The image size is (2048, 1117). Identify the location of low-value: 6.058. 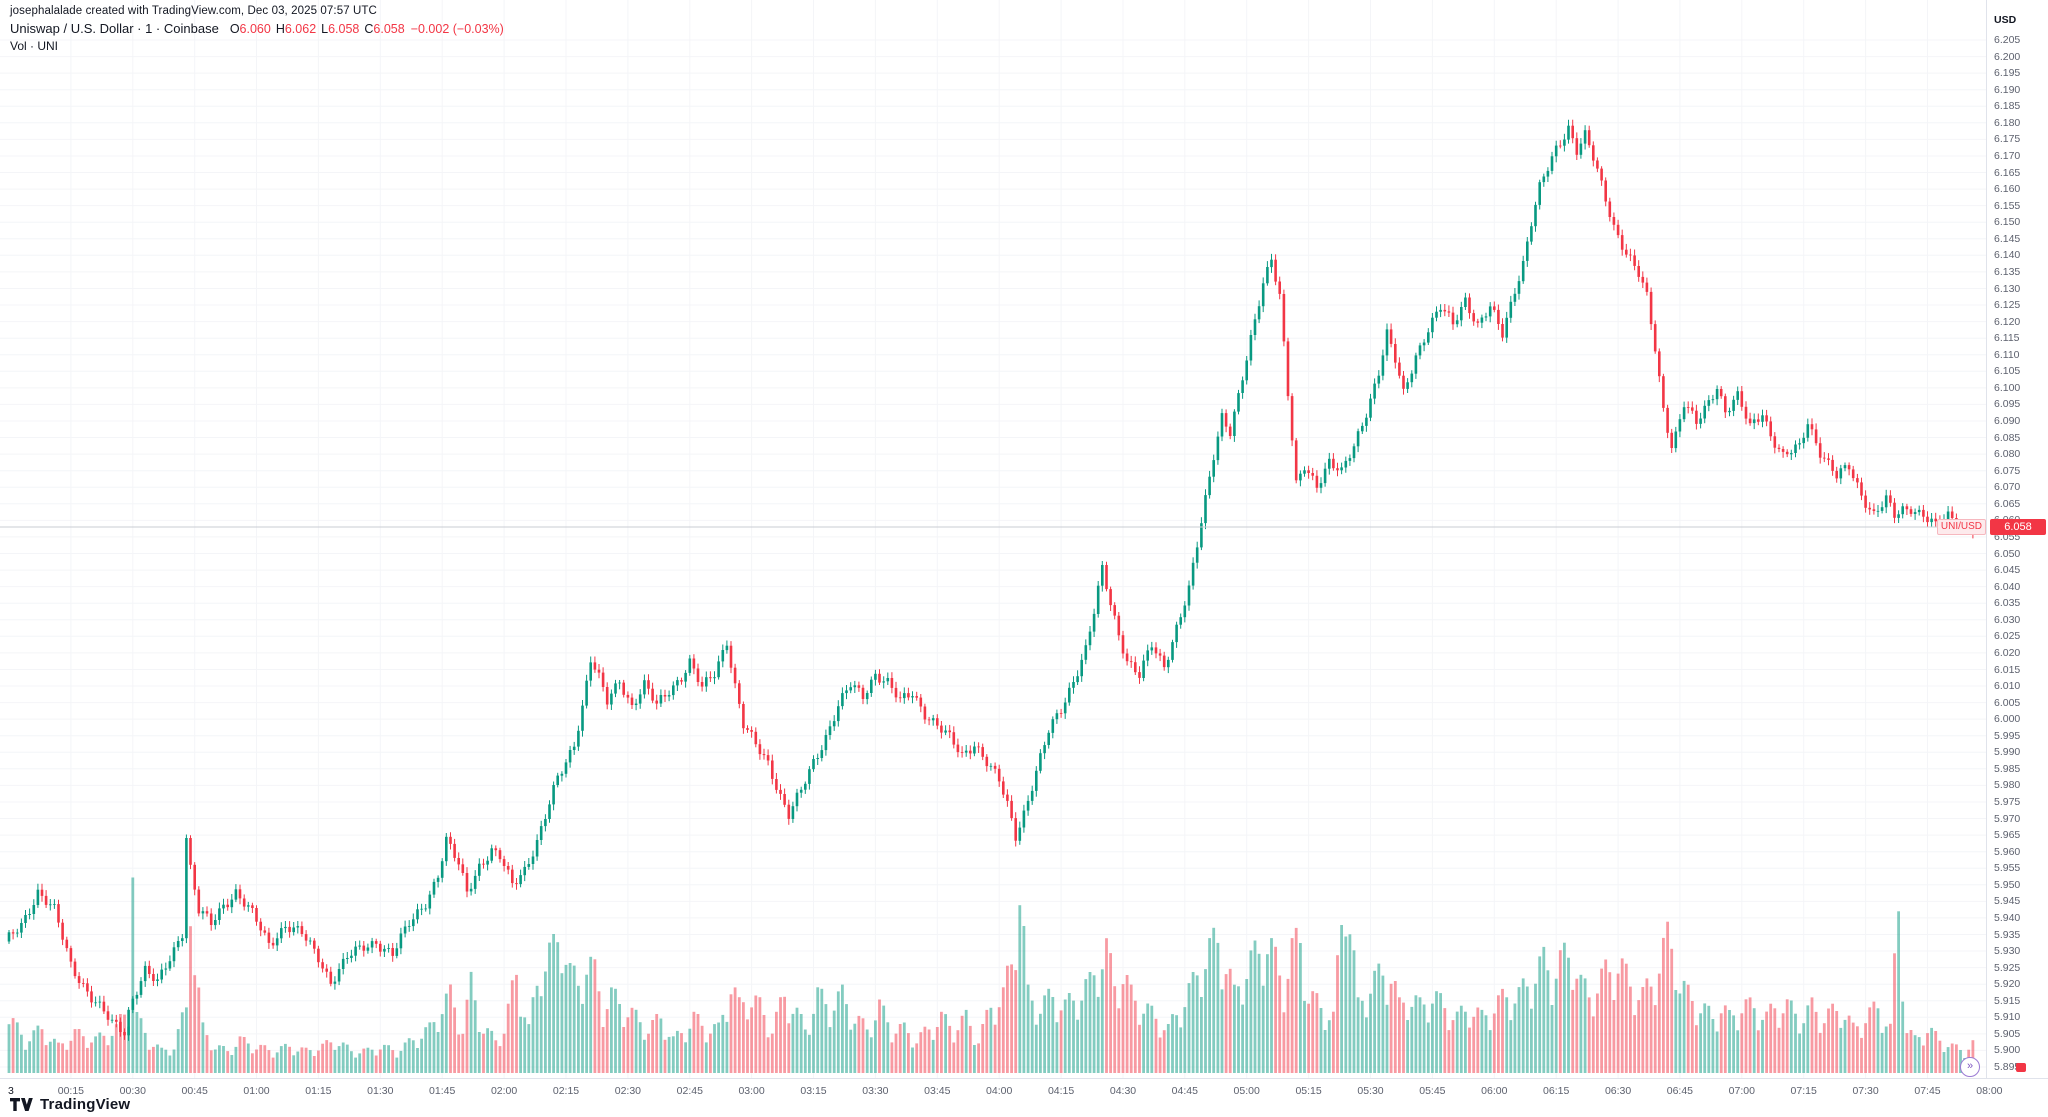
(344, 29).